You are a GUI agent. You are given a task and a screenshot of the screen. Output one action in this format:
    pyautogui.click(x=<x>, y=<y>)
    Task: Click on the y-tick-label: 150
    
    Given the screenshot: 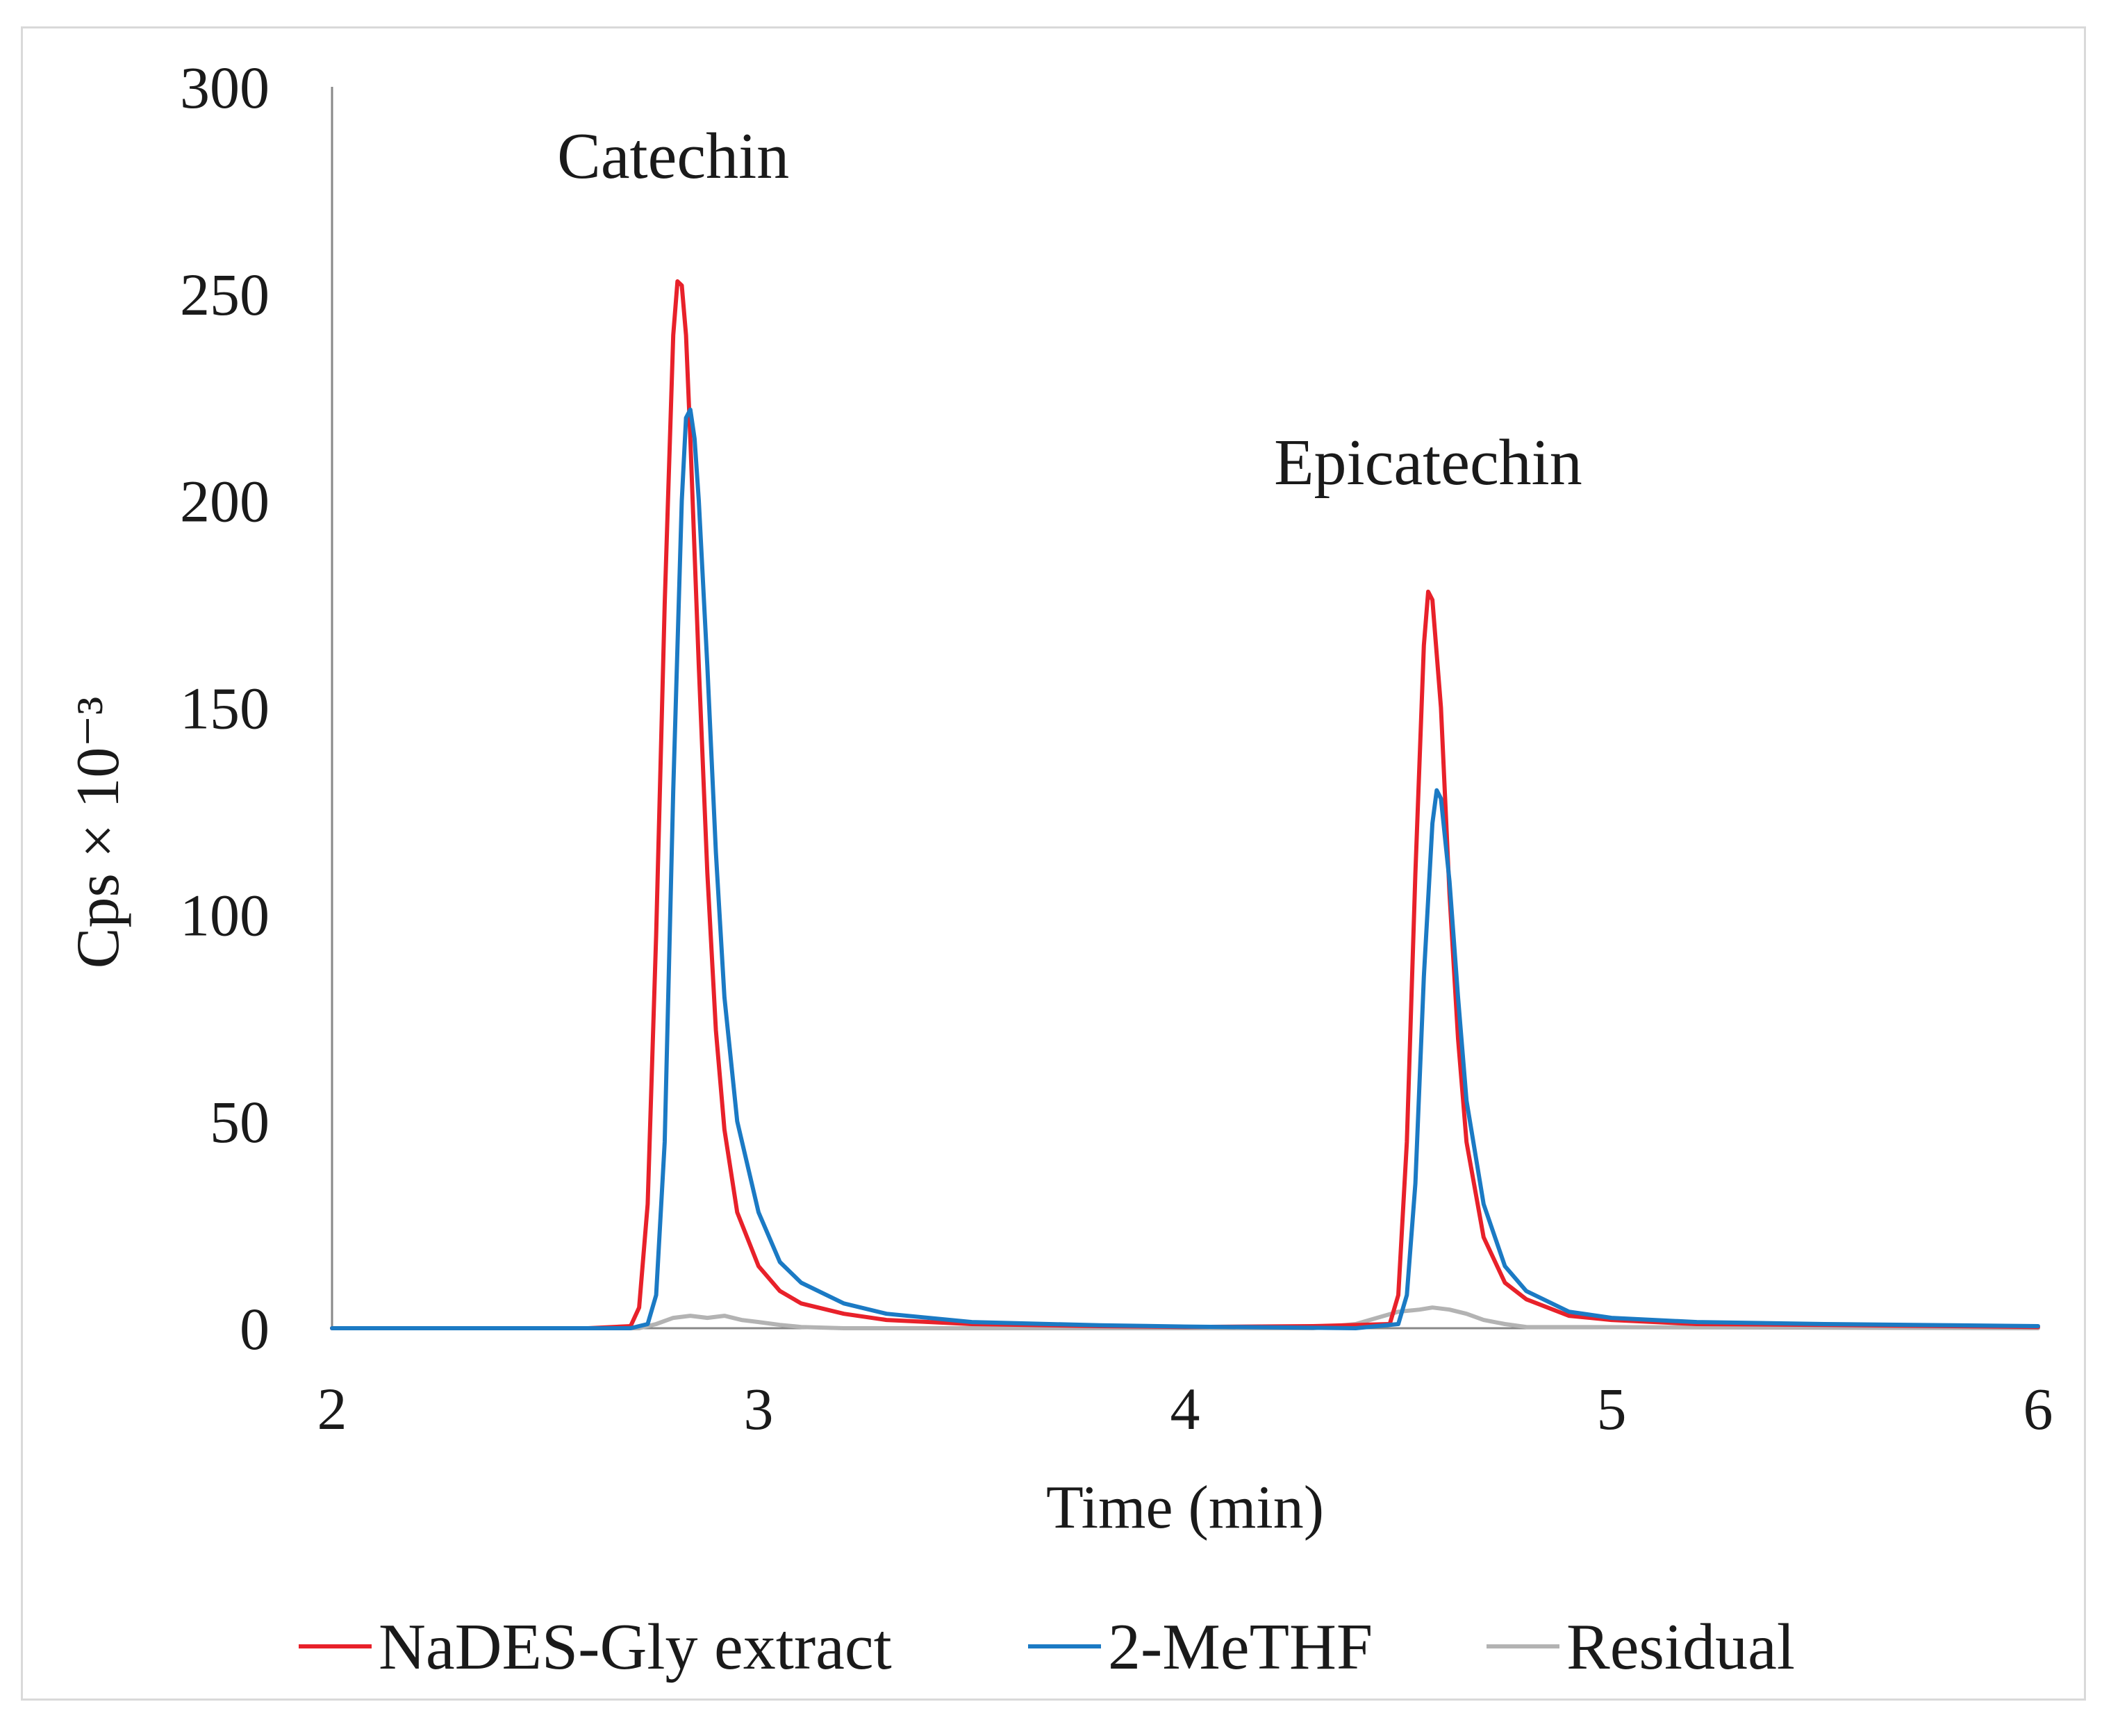 What is the action you would take?
    pyautogui.click(x=225, y=708)
    